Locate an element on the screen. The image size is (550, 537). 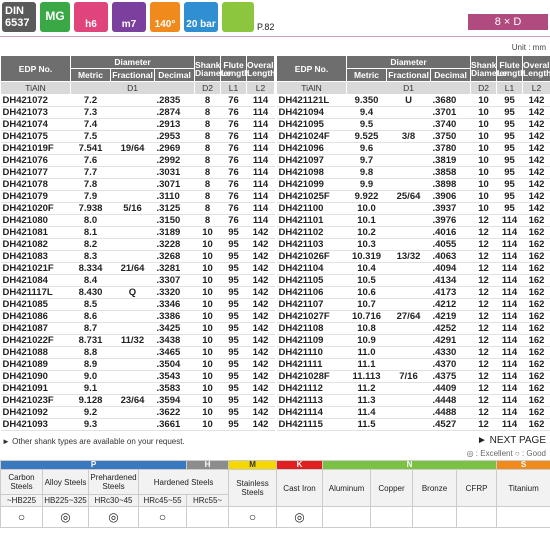
cell: 76 is located at coordinates (233, 124).